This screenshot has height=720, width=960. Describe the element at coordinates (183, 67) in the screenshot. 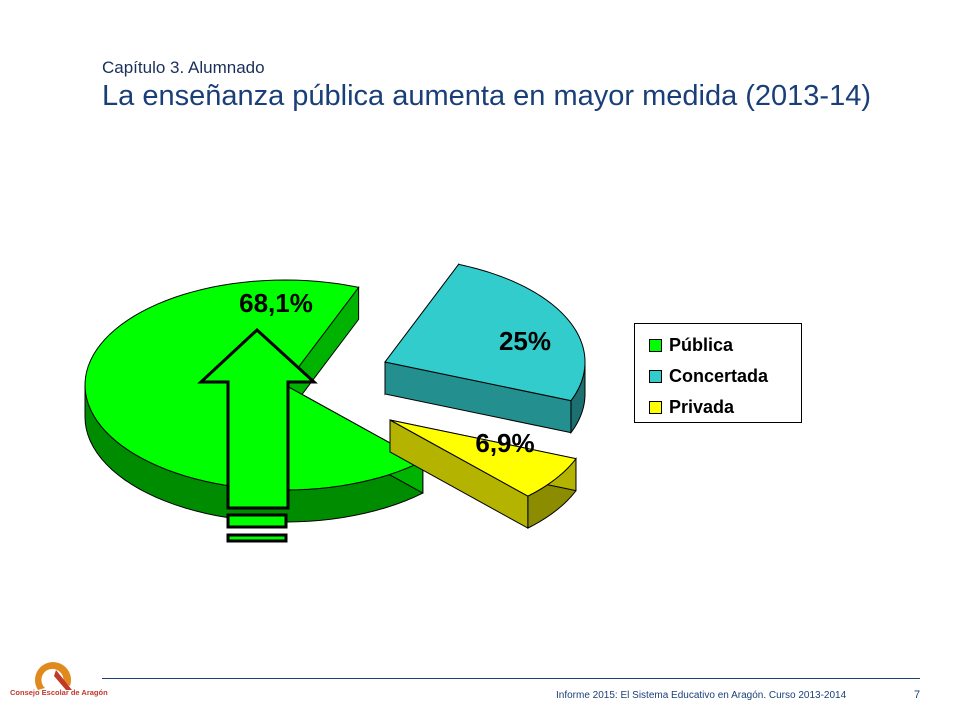

I see `chapter-subtitle: Capítulo 3. Alumnado` at that location.